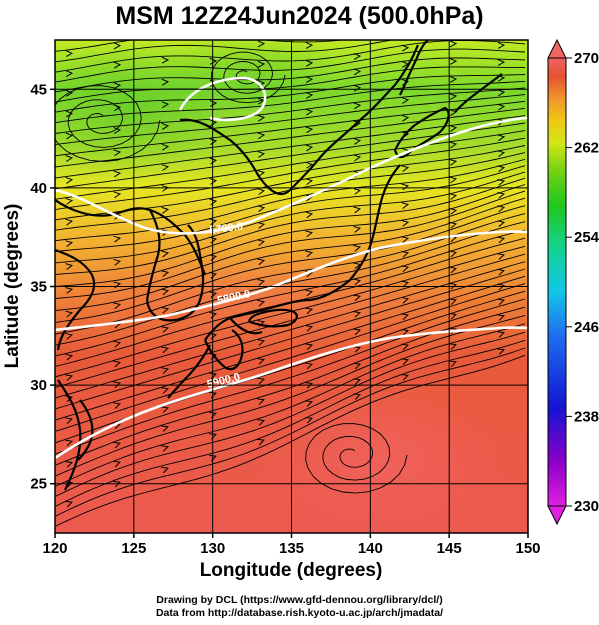 The image size is (599, 625). Describe the element at coordinates (586, 237) in the screenshot. I see `colorbar-tick-label-2: 254` at that location.